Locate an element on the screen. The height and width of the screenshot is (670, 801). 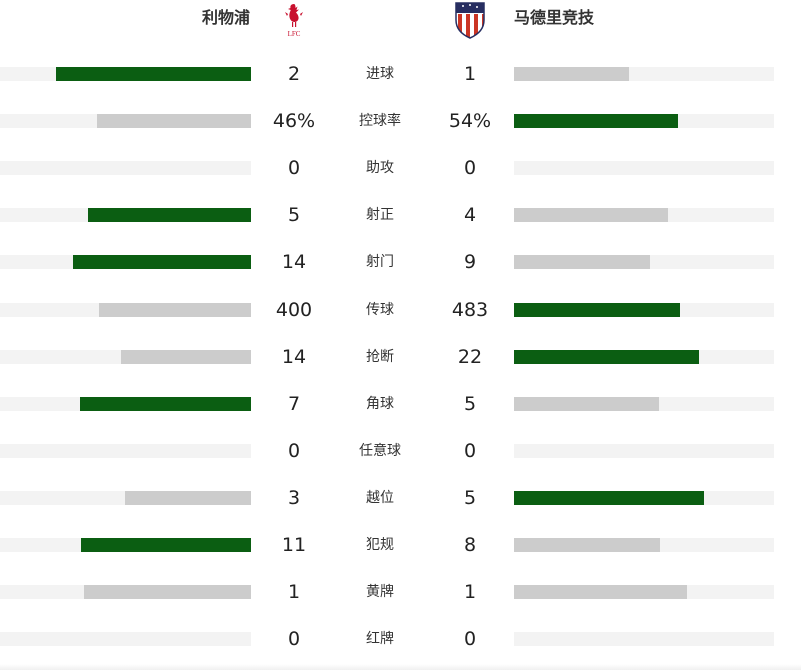
stat-row: 7 角球 5 is located at coordinates (400, 404).